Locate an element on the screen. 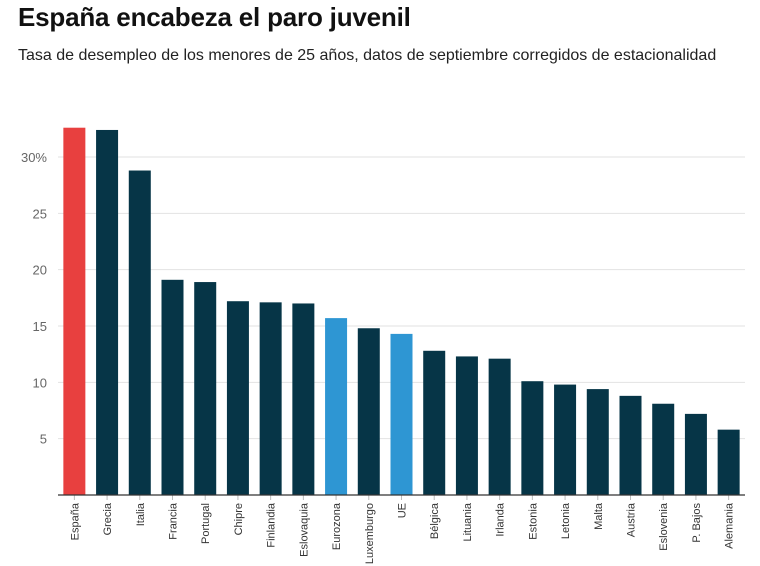  x-tick-label: Lituania is located at coordinates (468, 521).